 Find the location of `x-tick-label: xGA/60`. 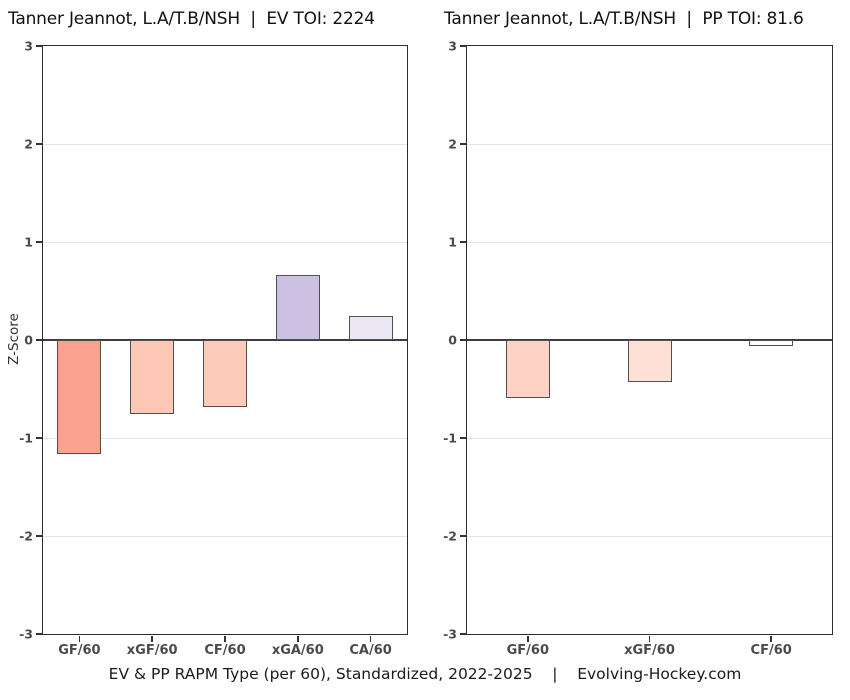

x-tick-label: xGA/60 is located at coordinates (297, 650).